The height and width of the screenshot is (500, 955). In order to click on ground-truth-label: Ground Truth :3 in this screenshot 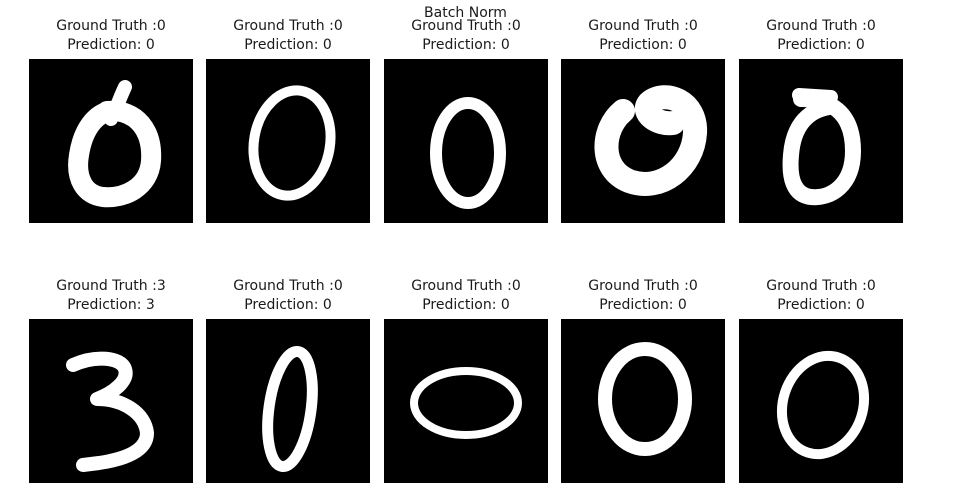, I will do `click(111, 286)`.